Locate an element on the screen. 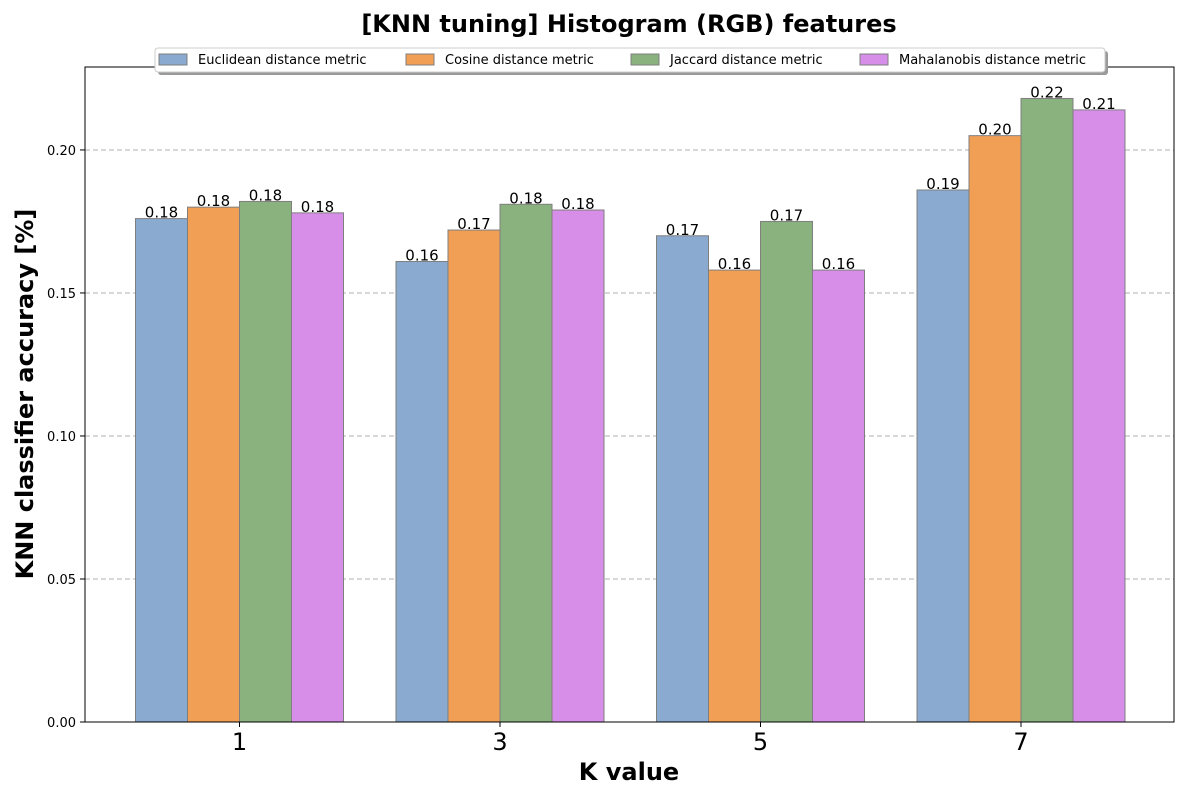 The width and height of the screenshot is (1200, 800). x-tick-label: 3 is located at coordinates (499, 742).